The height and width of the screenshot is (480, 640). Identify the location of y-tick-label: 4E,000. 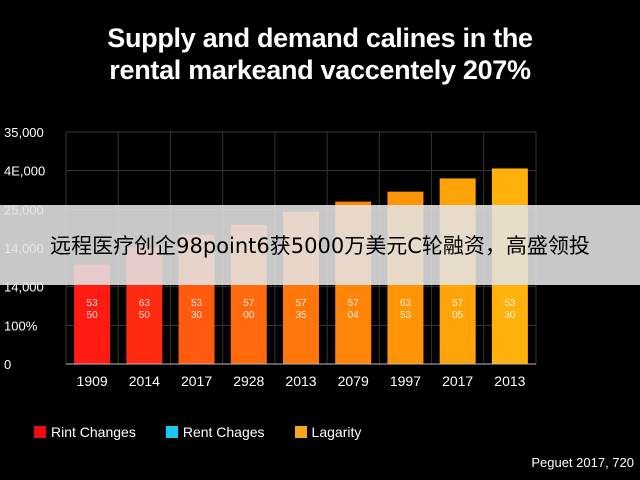
(24, 171).